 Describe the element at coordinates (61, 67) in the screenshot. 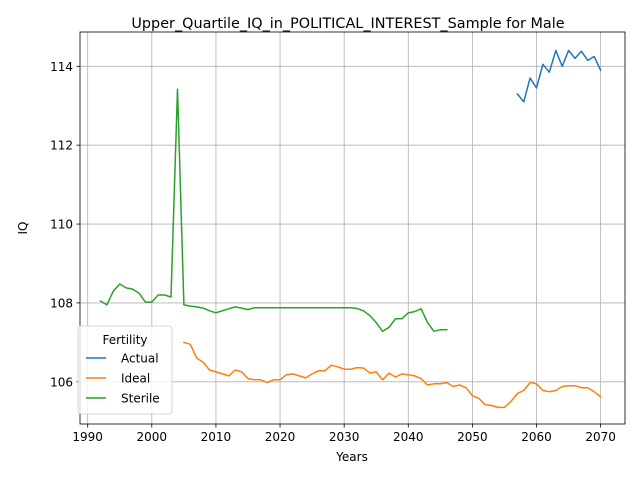

I see `y-tick-label: 114` at that location.